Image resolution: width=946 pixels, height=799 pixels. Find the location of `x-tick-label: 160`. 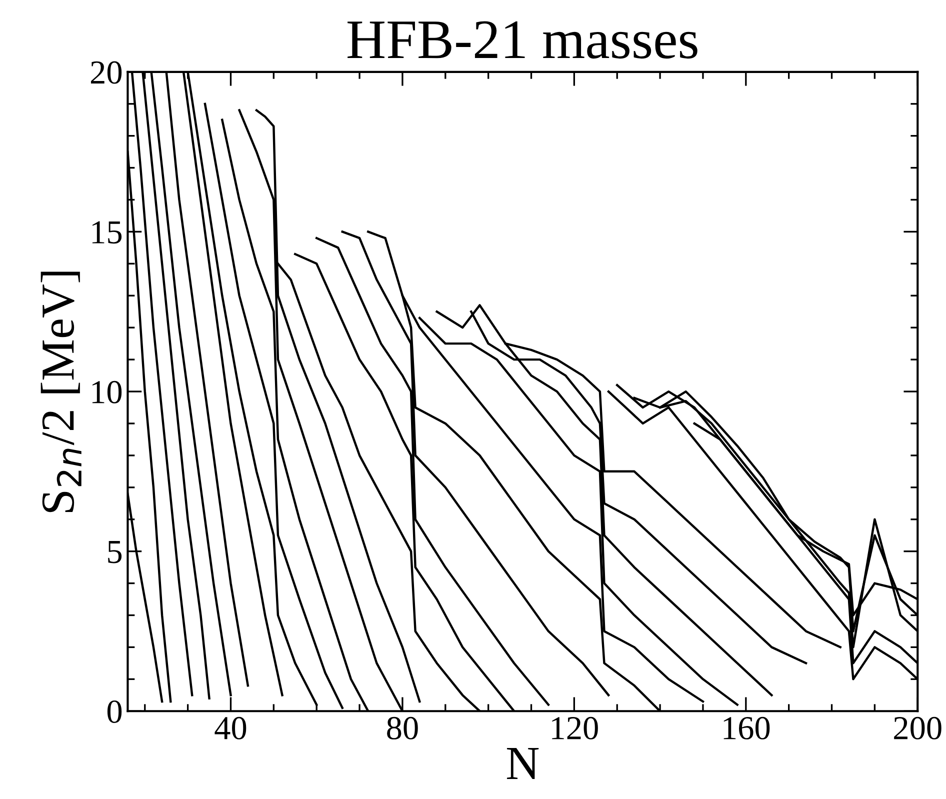

x-tick-label: 160 is located at coordinates (747, 728).